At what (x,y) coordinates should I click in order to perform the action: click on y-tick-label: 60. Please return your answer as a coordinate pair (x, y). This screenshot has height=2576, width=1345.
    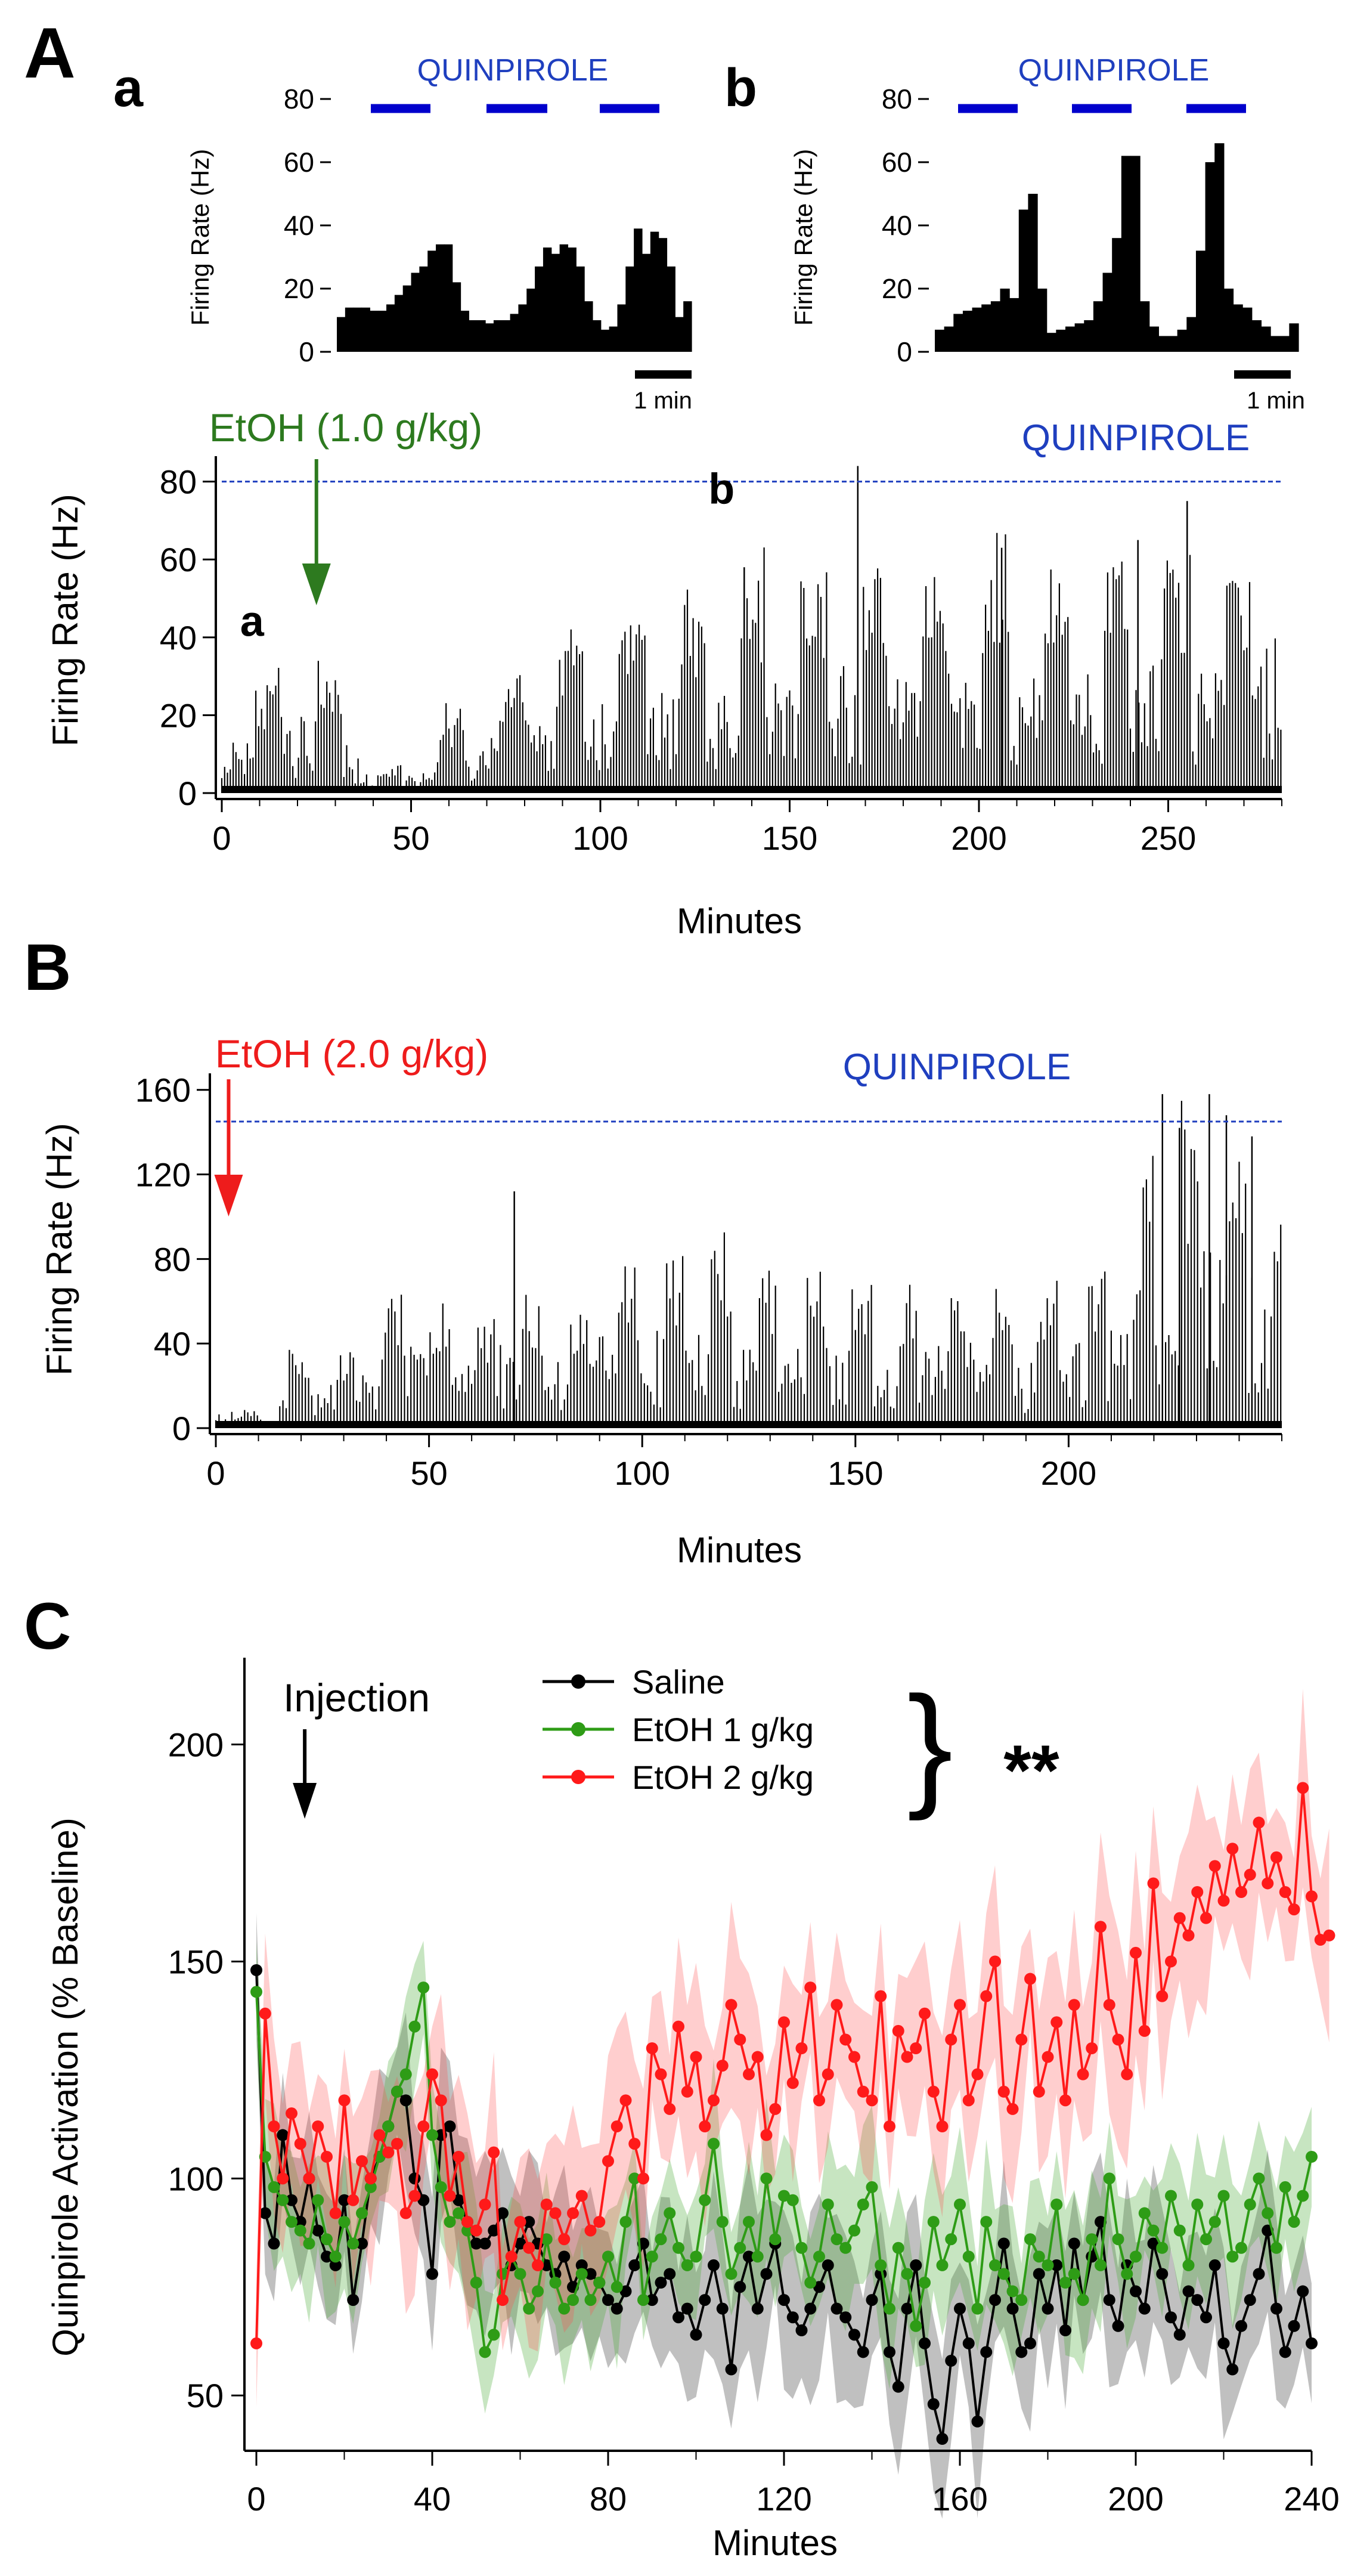
    Looking at the image, I should click on (178, 559).